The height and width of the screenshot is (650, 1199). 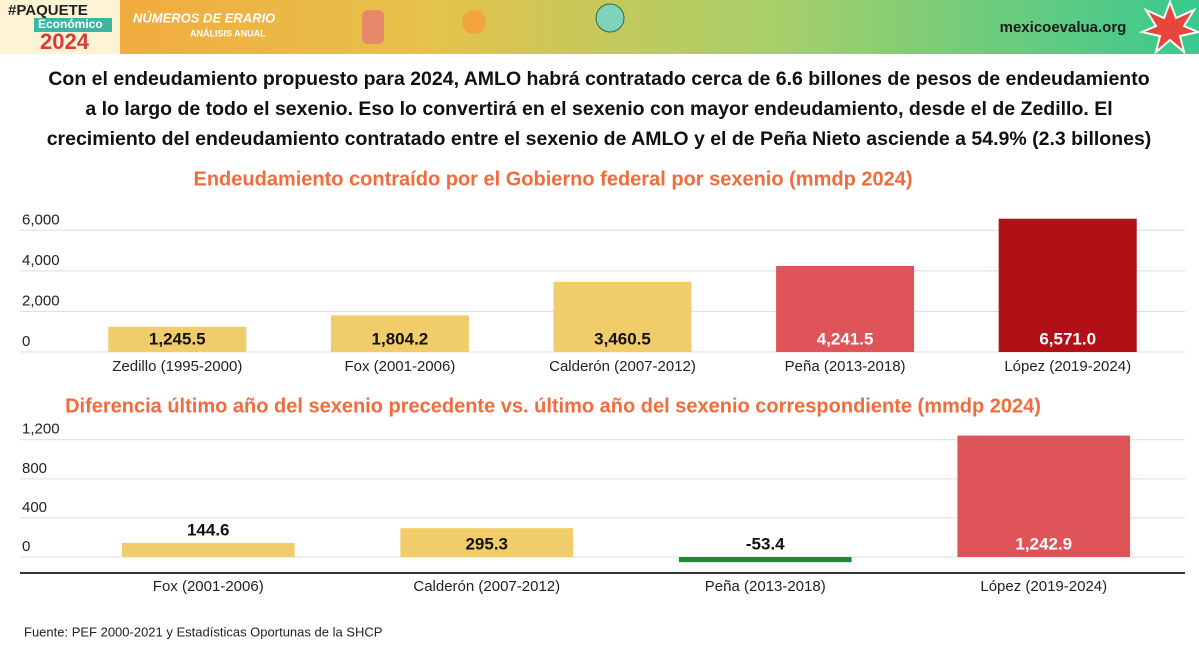 I want to click on badge-mid: Económico, so click(x=70, y=24).